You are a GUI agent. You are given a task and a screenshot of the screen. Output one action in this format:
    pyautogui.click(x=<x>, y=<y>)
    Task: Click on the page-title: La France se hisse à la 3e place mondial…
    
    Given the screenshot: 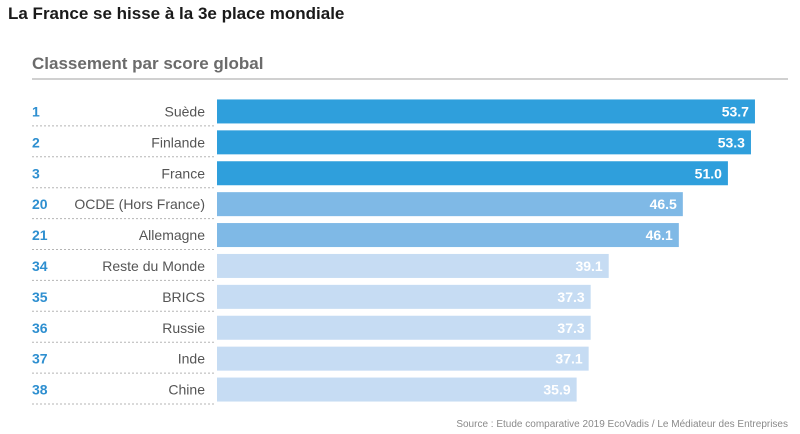 What is the action you would take?
    pyautogui.click(x=176, y=13)
    